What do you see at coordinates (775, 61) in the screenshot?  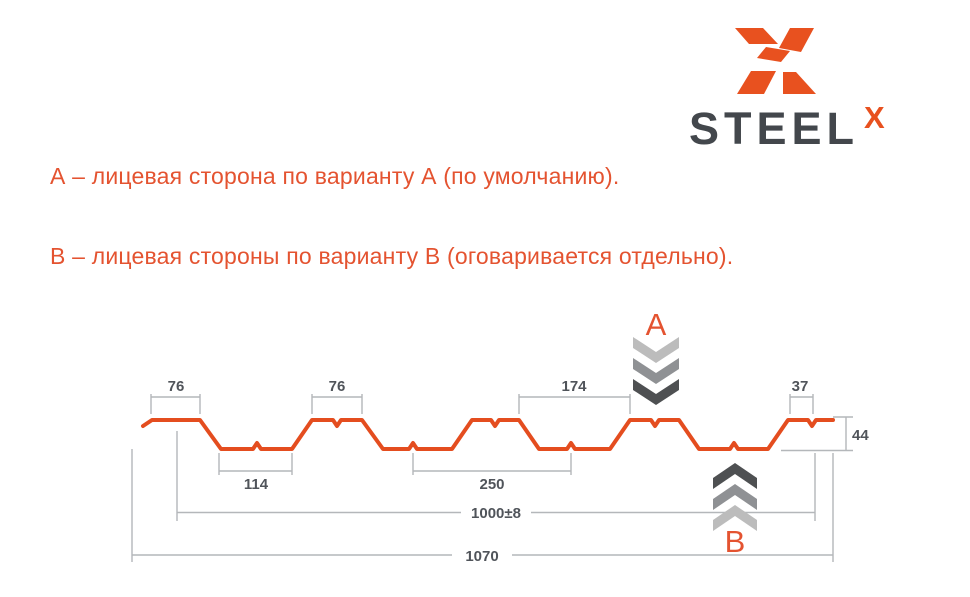 I see `steelx-x-mark-icon` at bounding box center [775, 61].